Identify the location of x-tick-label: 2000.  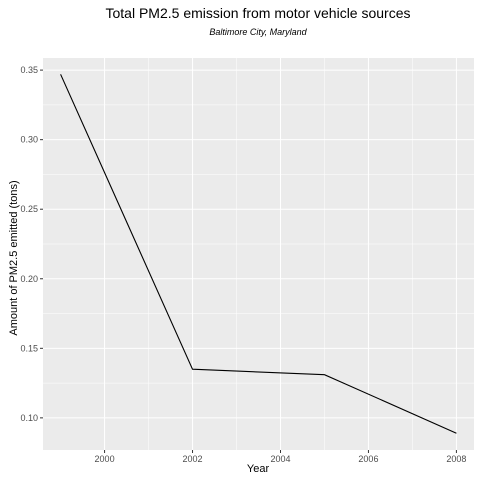
(105, 459).